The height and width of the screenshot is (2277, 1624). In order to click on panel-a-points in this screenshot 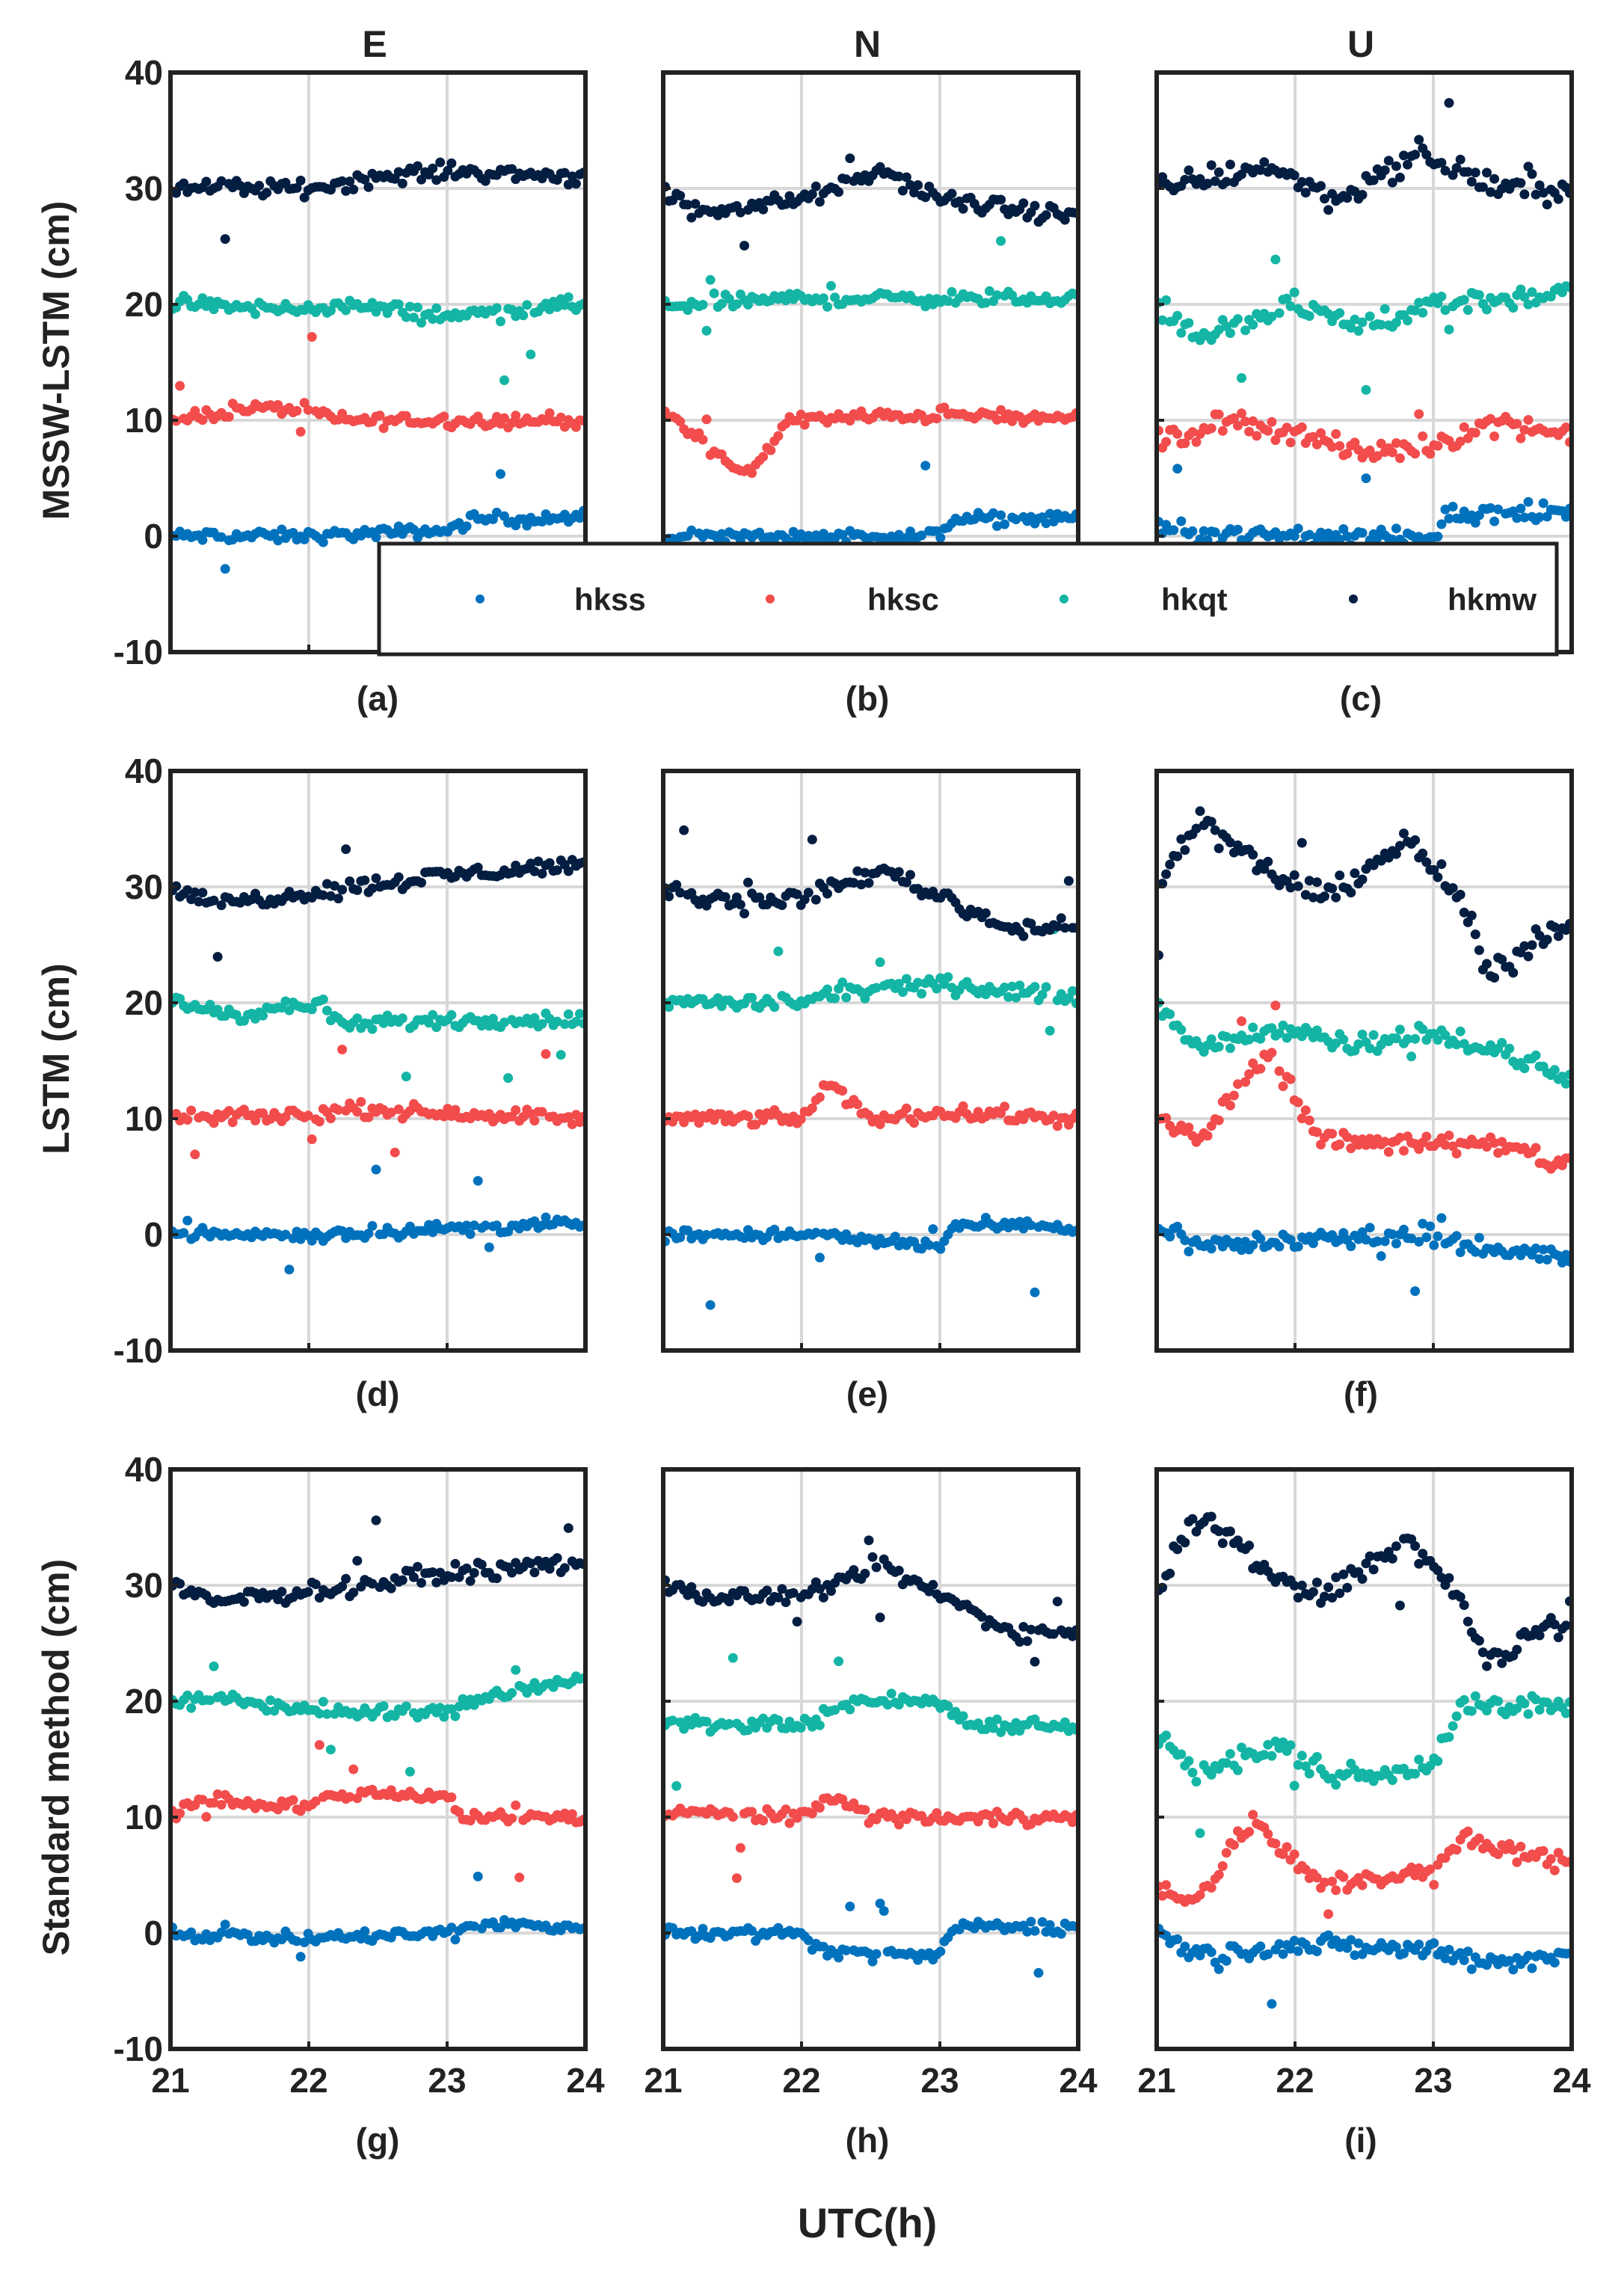, I will do `click(377, 365)`.